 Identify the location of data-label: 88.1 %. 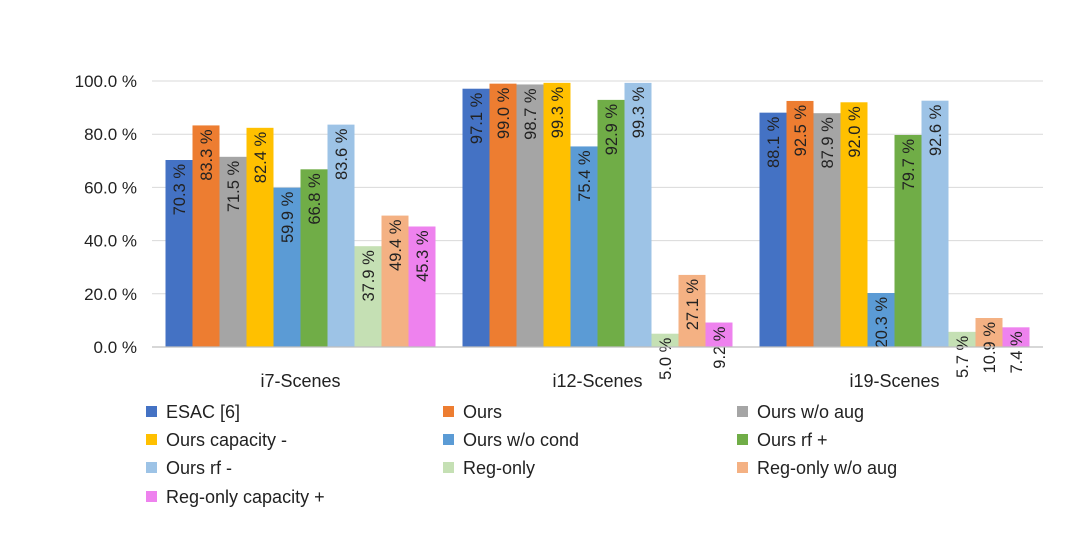
(774, 142).